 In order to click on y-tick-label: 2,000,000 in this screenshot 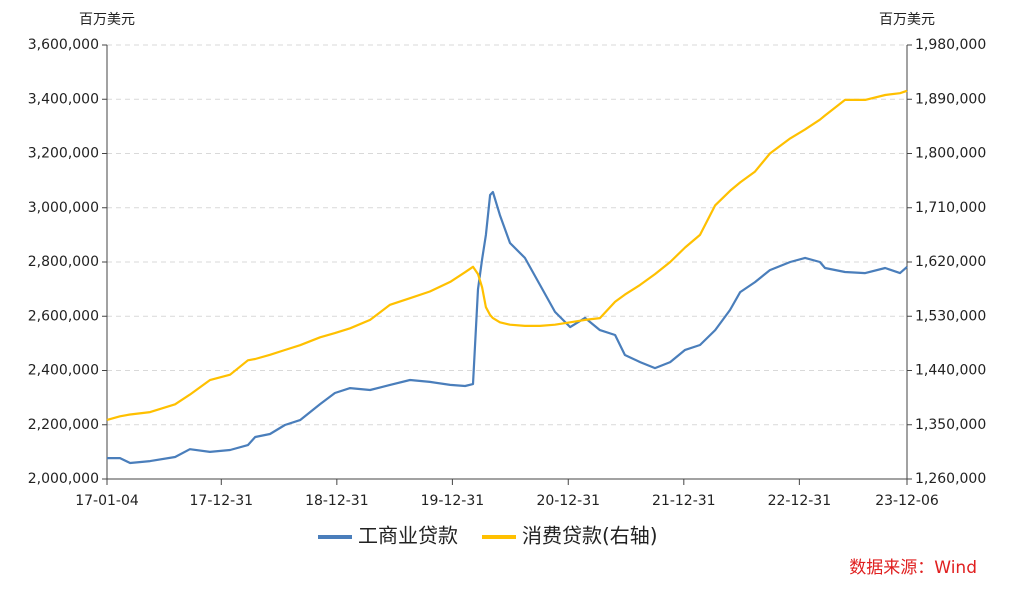, I will do `click(63, 479)`.